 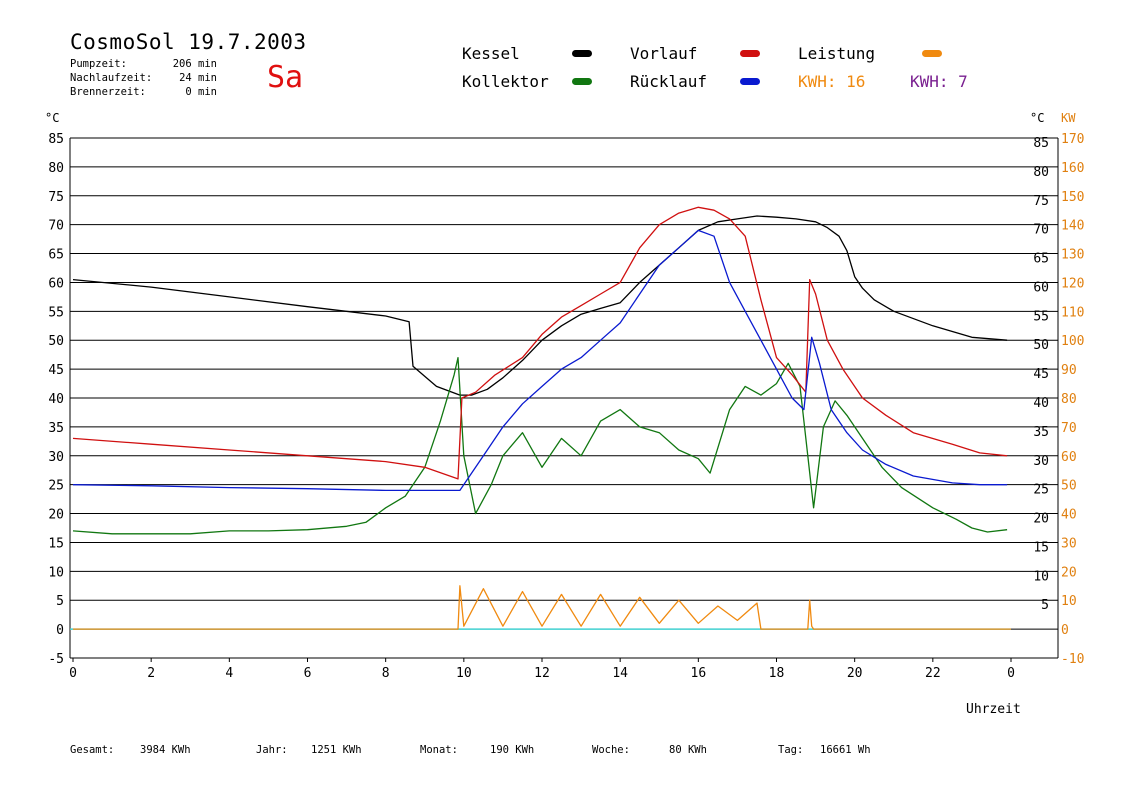 What do you see at coordinates (336, 750) in the screenshot?
I see `footer-jahr-value: 1251 KWh` at bounding box center [336, 750].